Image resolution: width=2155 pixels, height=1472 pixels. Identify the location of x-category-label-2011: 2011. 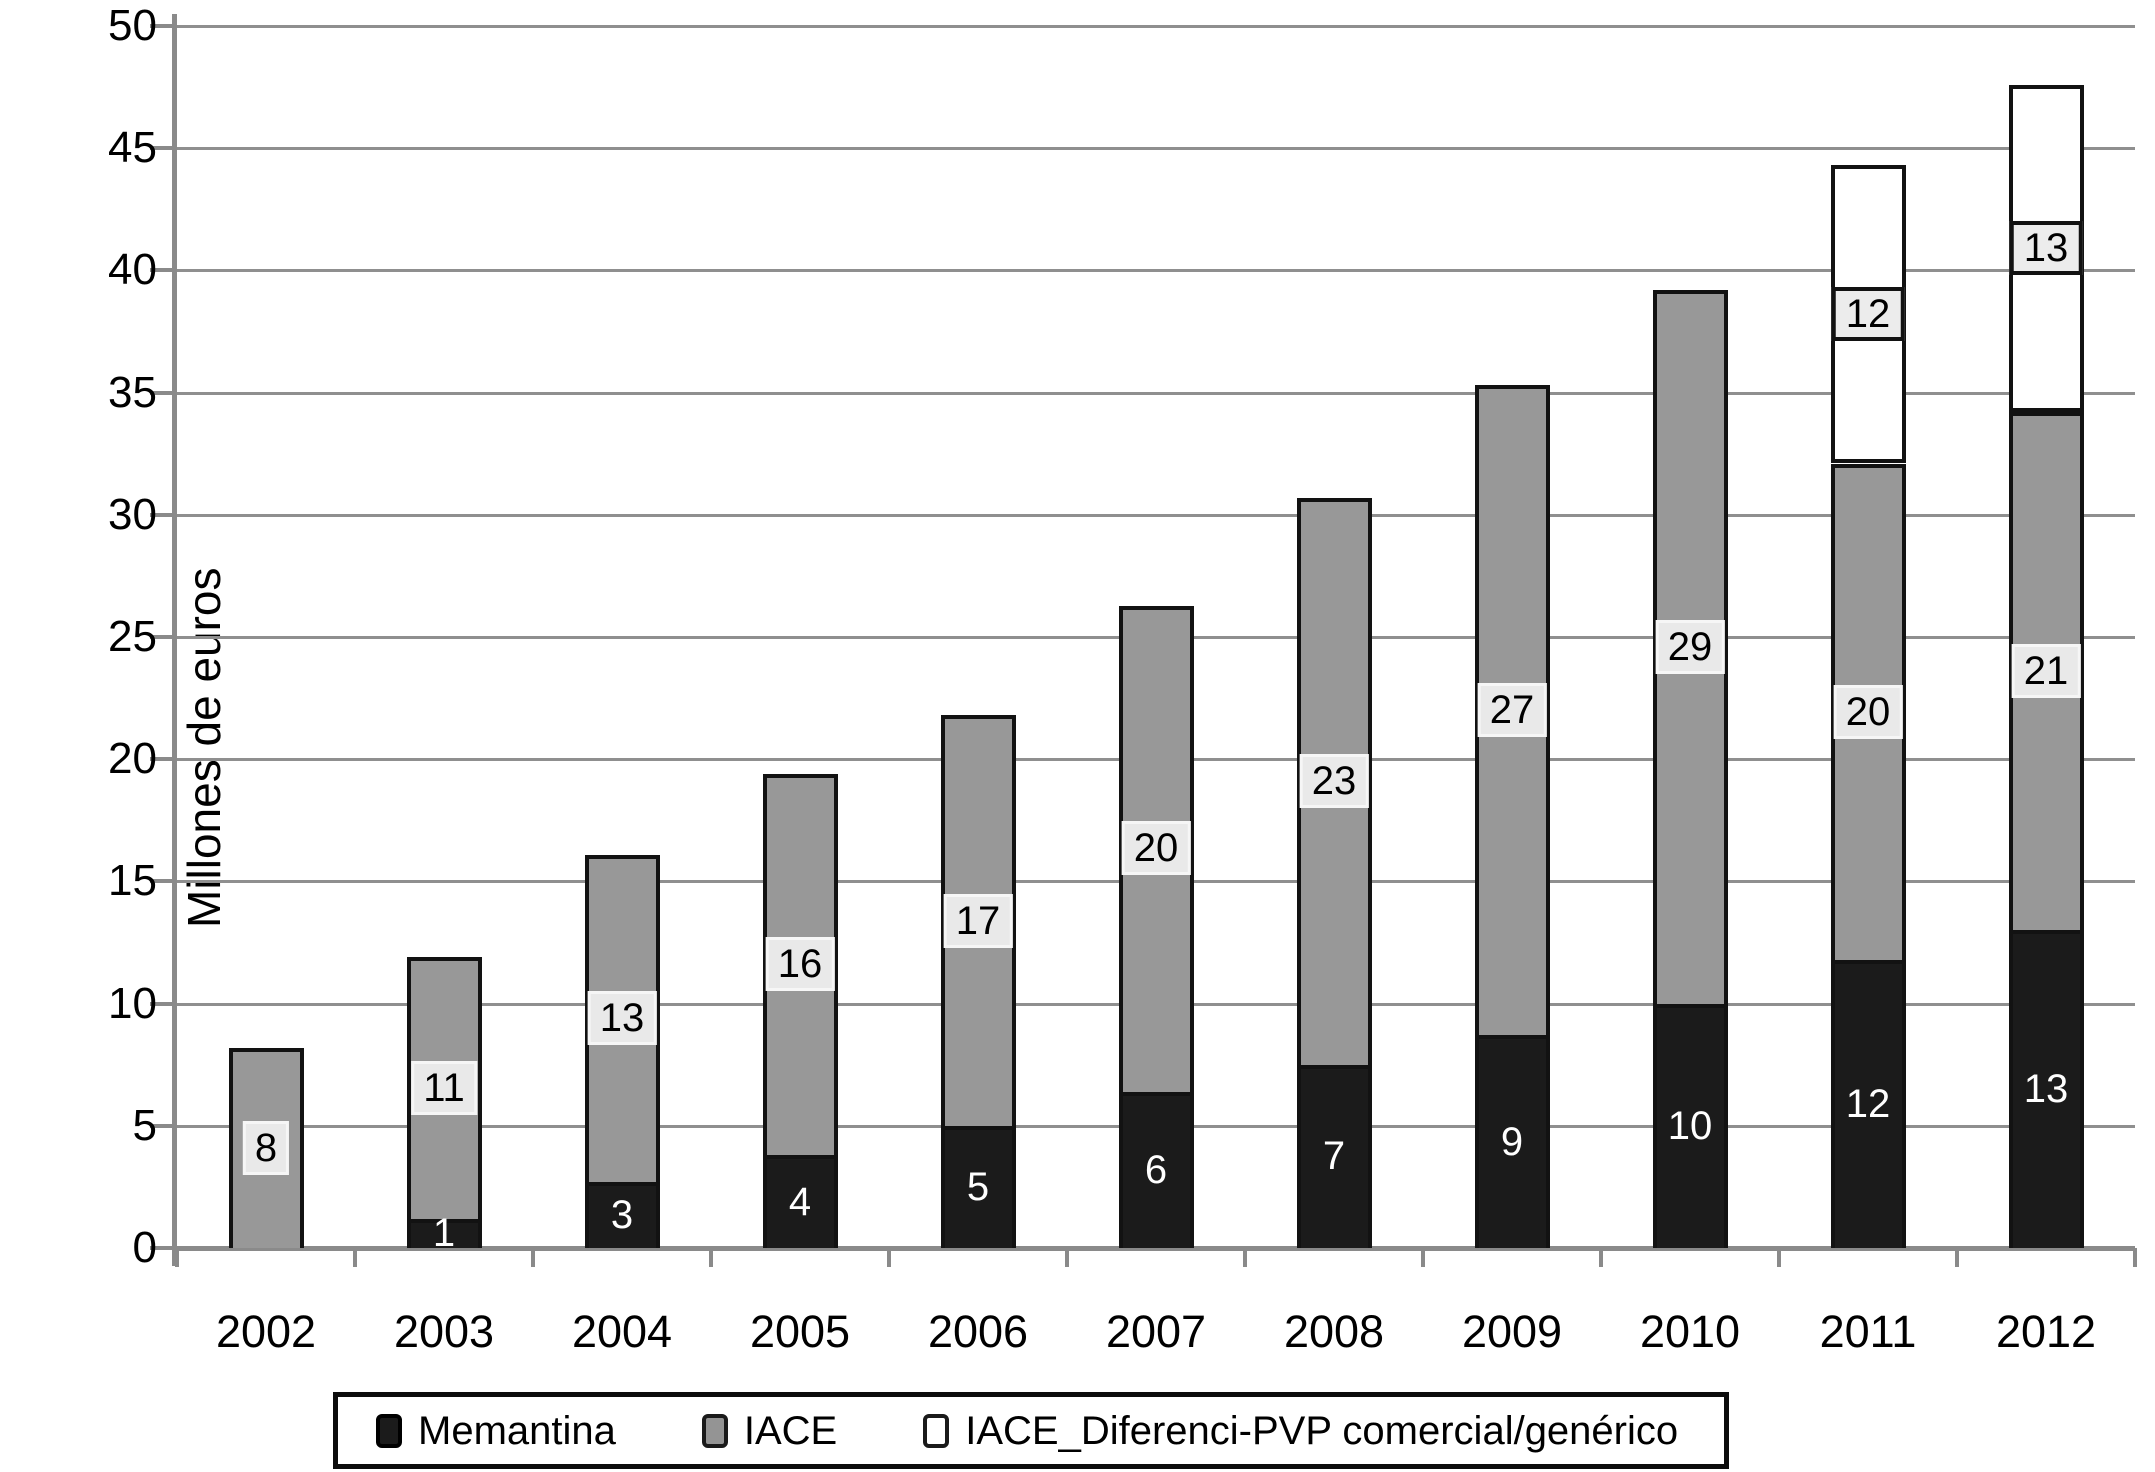
(1868, 1331).